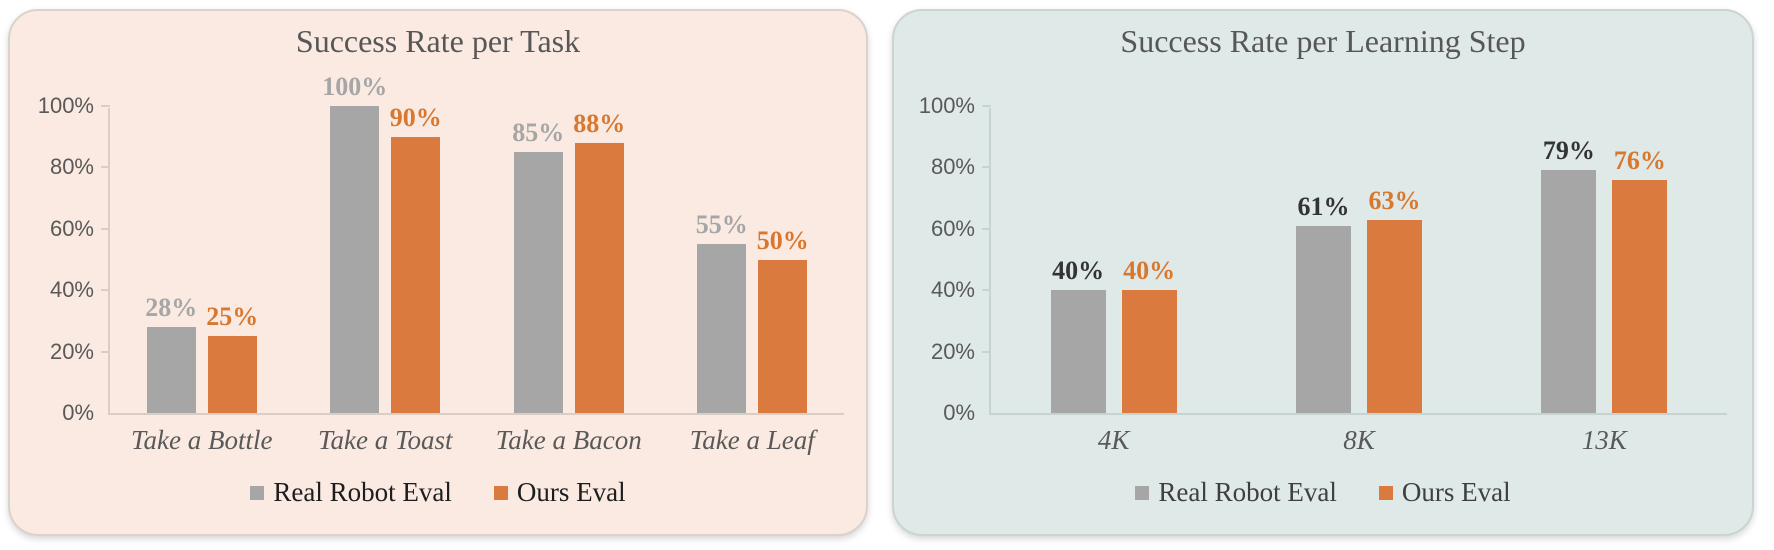  I want to click on bar-group: 55% 50% Take a Leaf, so click(752, 333).